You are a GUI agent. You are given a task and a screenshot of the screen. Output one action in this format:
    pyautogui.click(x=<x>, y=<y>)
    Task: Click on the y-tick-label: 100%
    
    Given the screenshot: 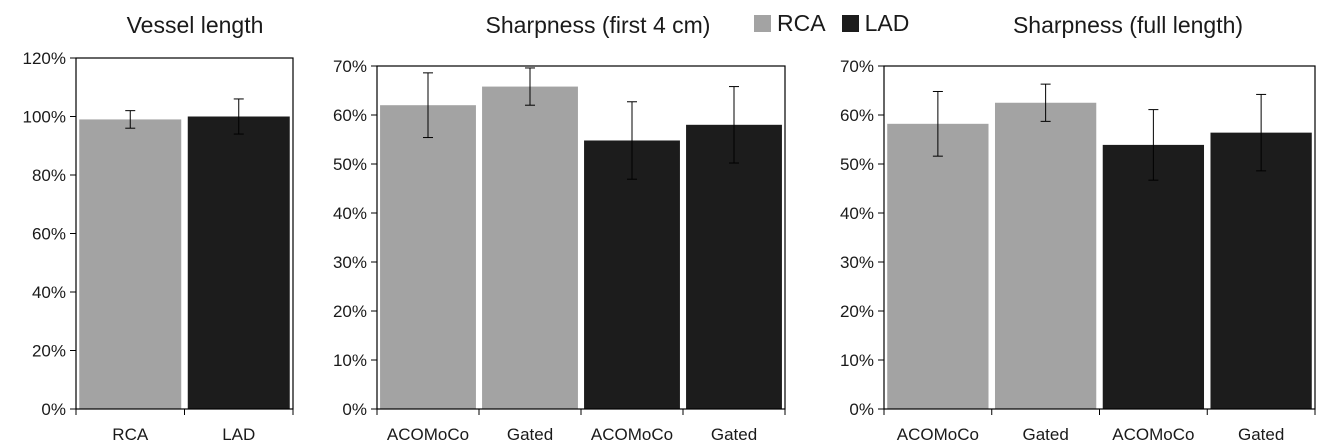 What is the action you would take?
    pyautogui.click(x=44, y=117)
    